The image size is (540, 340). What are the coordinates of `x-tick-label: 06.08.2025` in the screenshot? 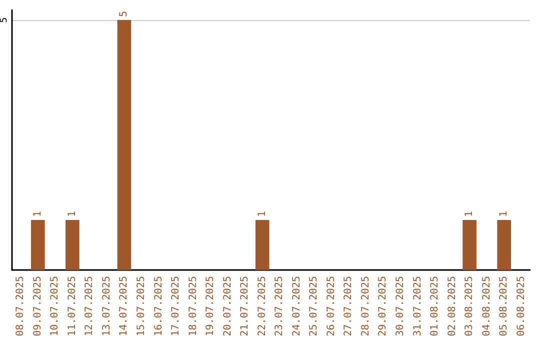 It's located at (521, 306).